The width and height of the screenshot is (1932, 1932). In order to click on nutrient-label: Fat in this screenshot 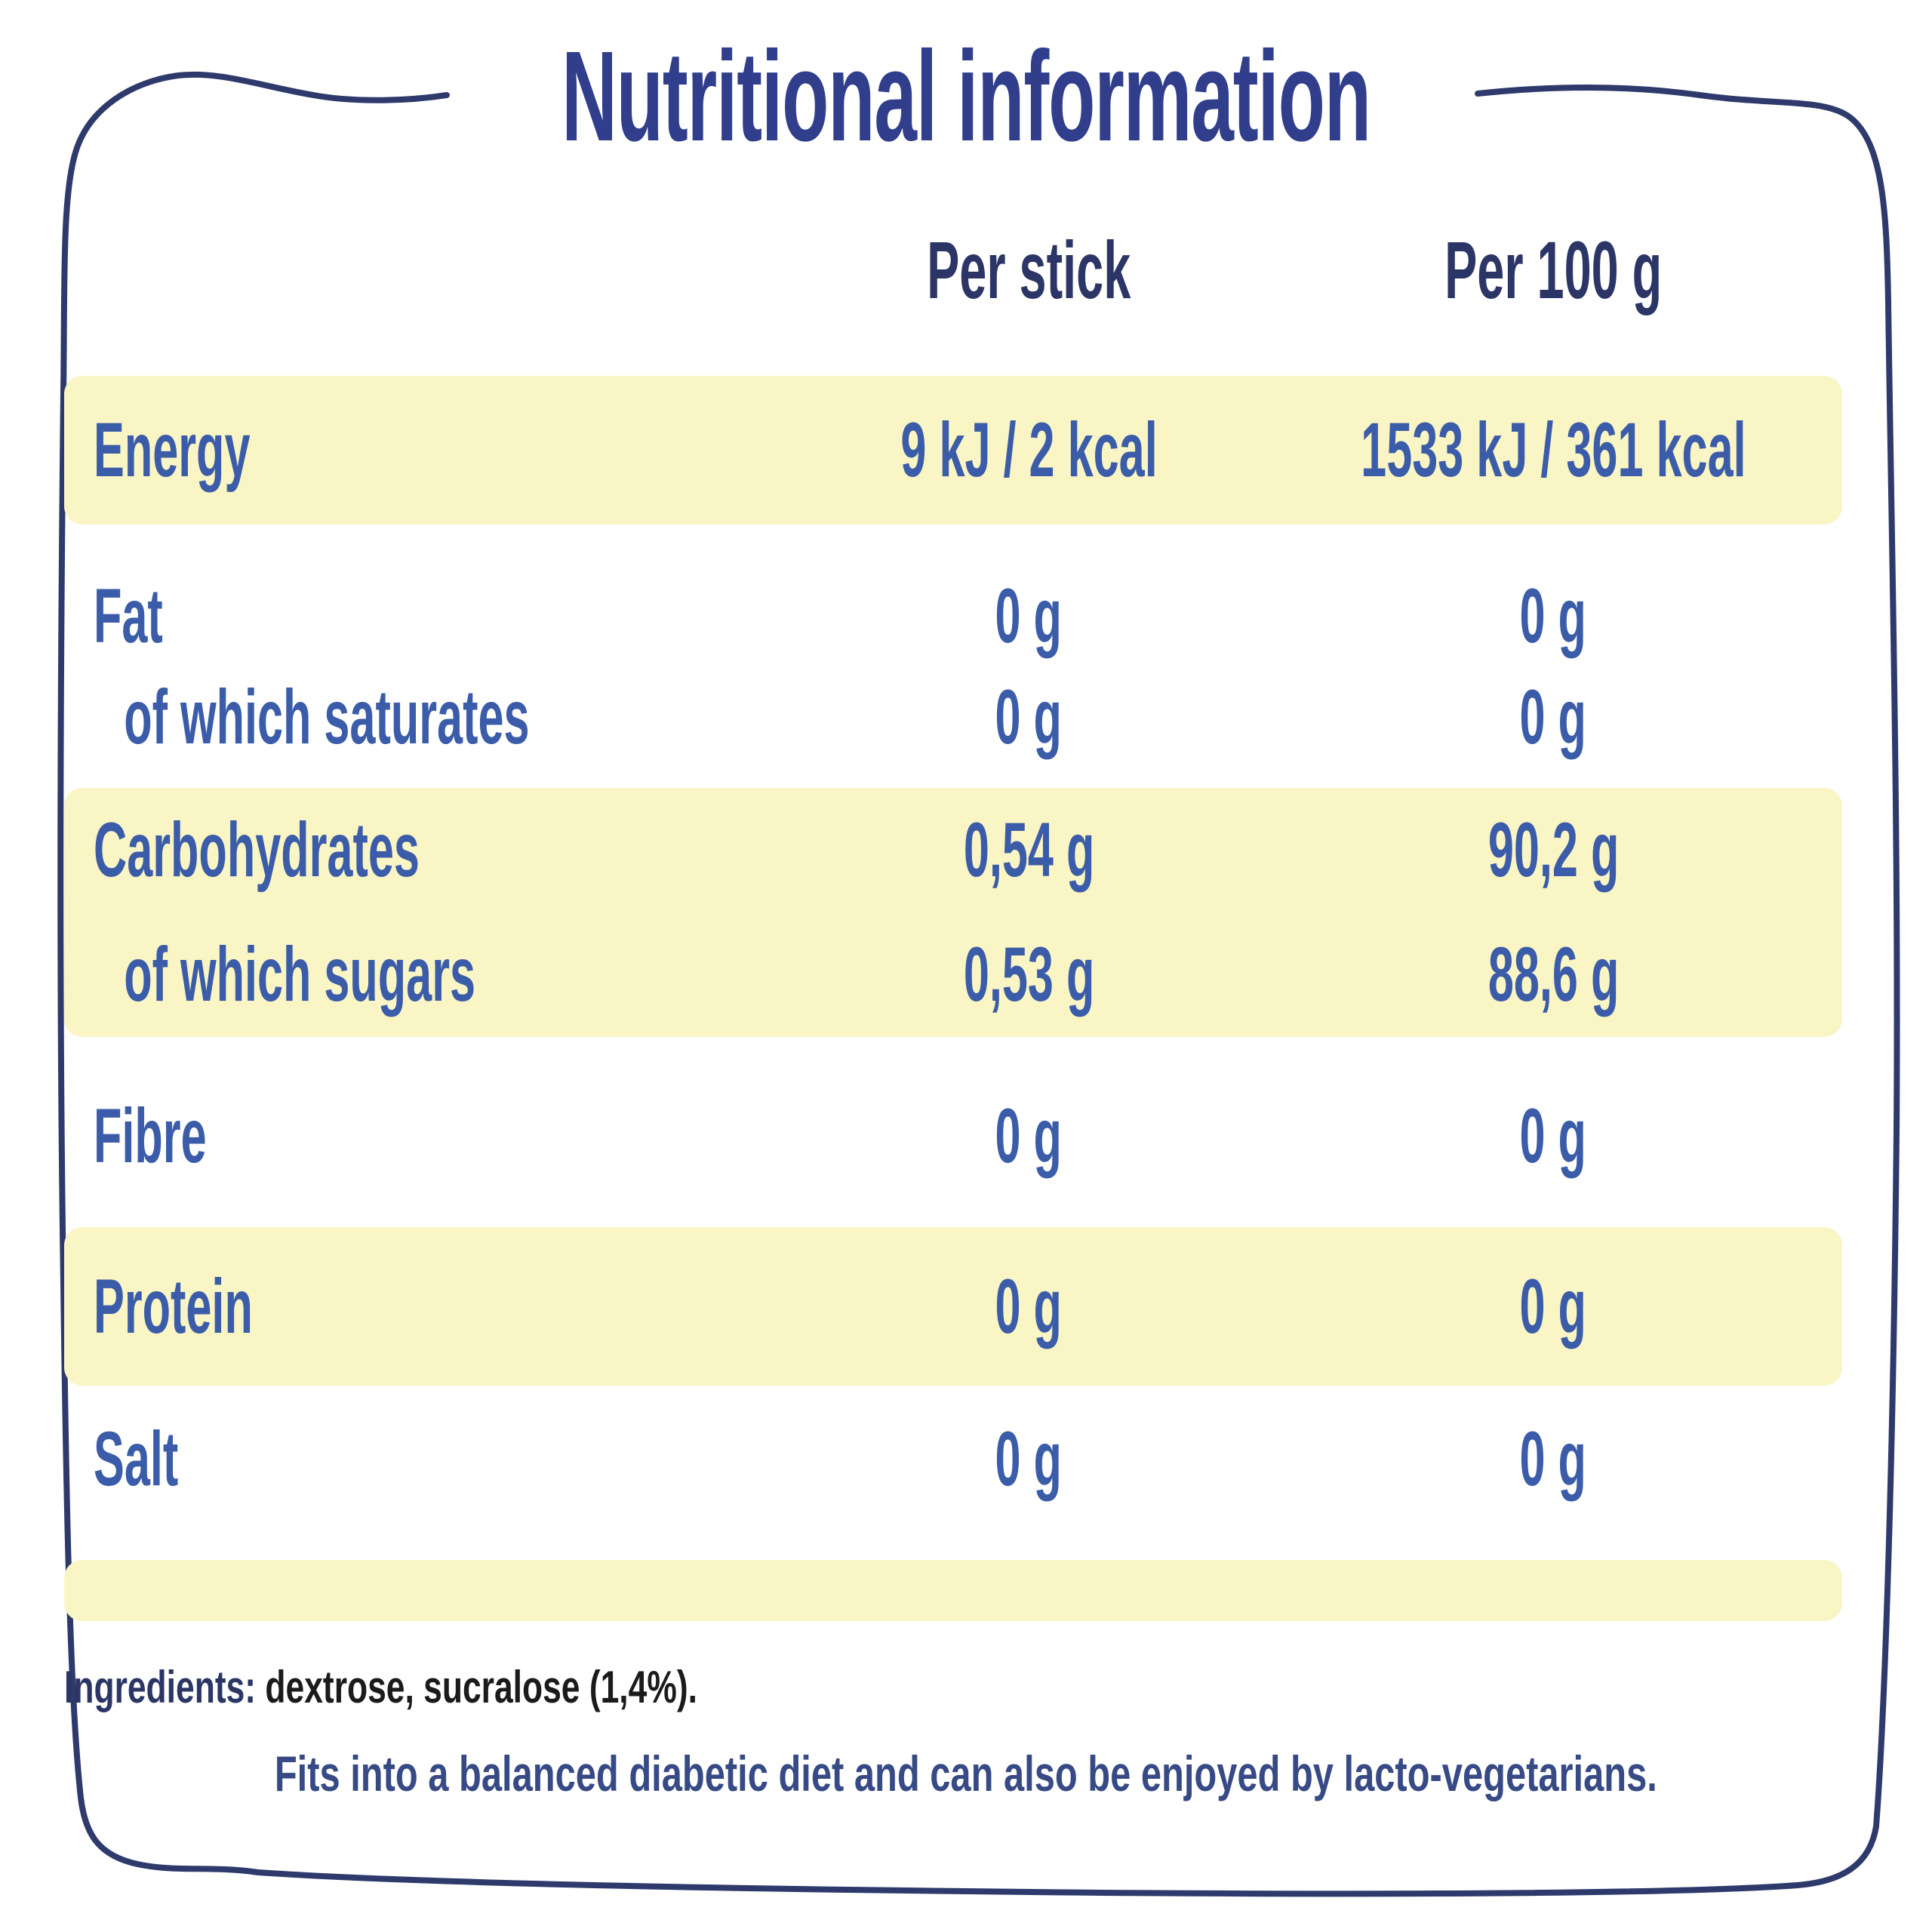, I will do `click(128, 615)`.